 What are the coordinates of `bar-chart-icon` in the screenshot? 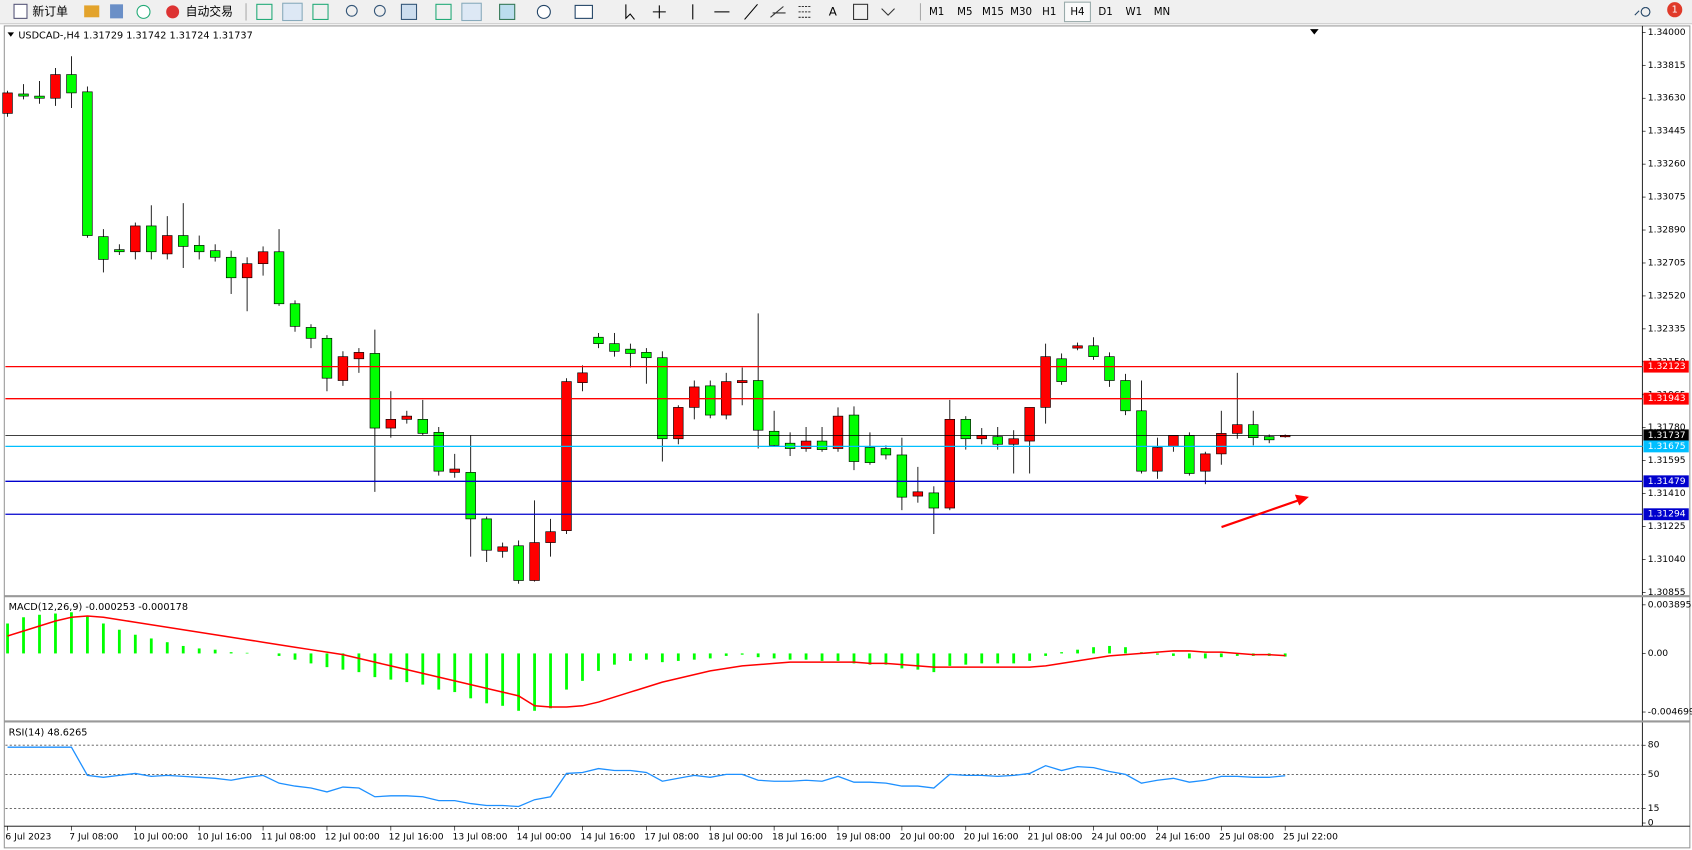 It's located at (264, 11).